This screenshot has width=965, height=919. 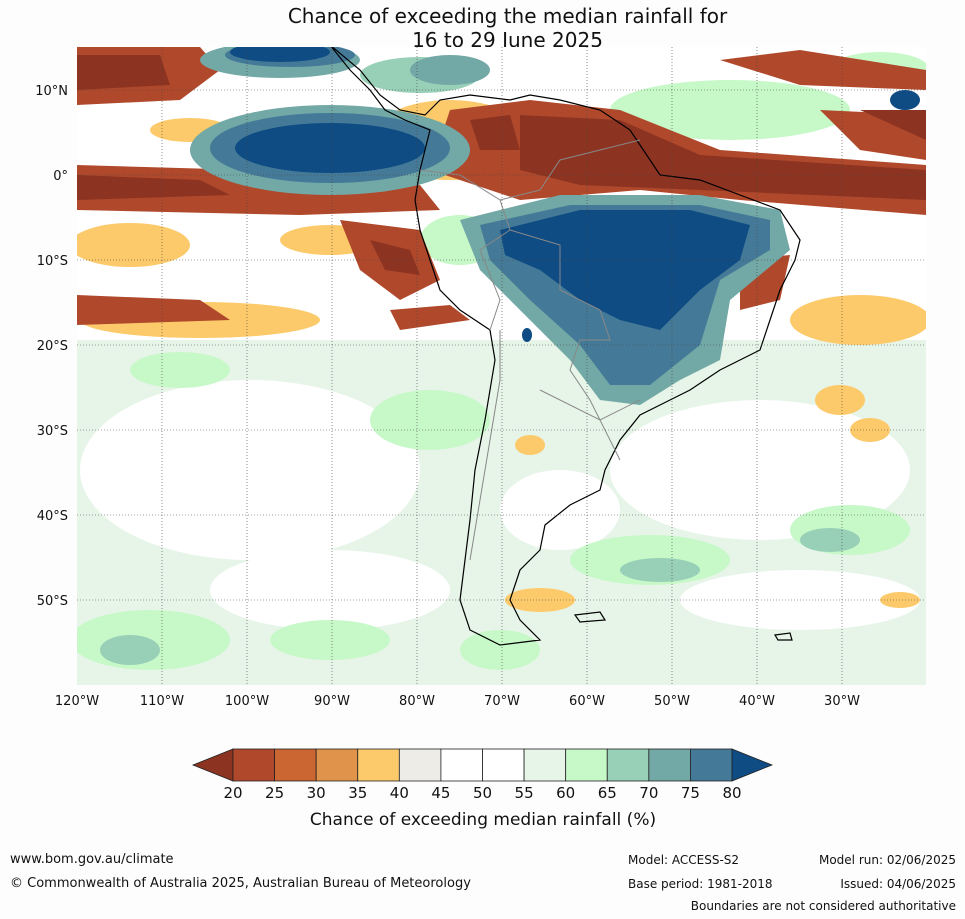 What do you see at coordinates (887, 860) in the screenshot?
I see `footer-model-run: Model run: 02/06/2025` at bounding box center [887, 860].